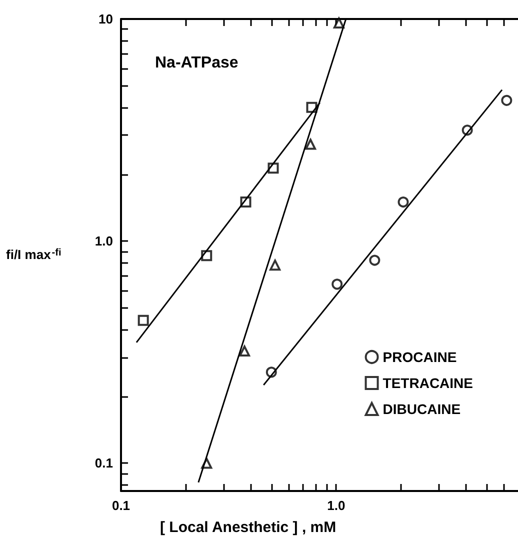 Image resolution: width=518 pixels, height=558 pixels. What do you see at coordinates (421, 409) in the screenshot?
I see `legend-label: DIBUCAINE` at bounding box center [421, 409].